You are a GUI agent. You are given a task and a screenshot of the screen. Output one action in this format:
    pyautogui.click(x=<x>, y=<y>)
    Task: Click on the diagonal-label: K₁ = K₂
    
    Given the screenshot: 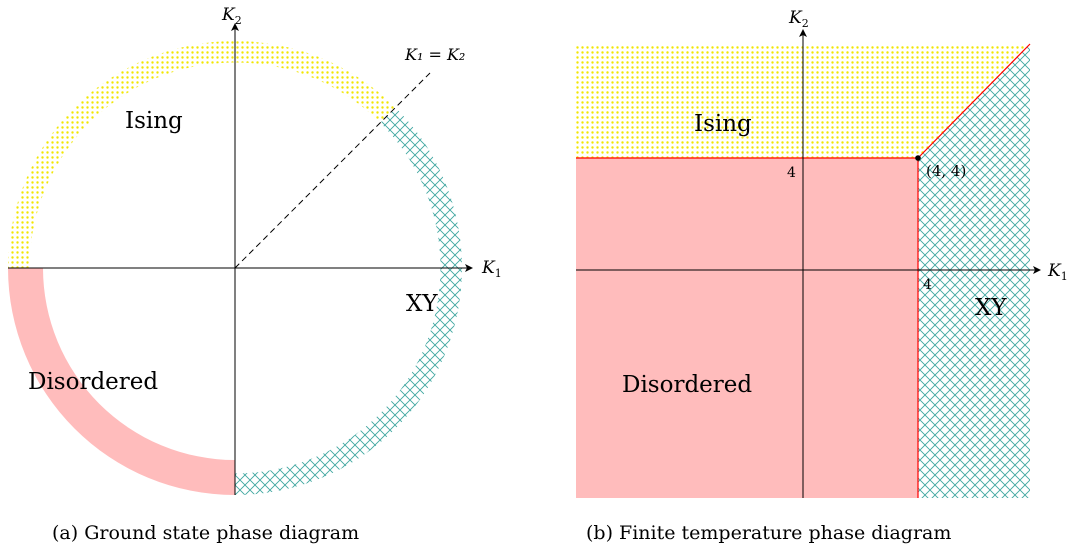 What is the action you would take?
    pyautogui.click(x=434, y=54)
    